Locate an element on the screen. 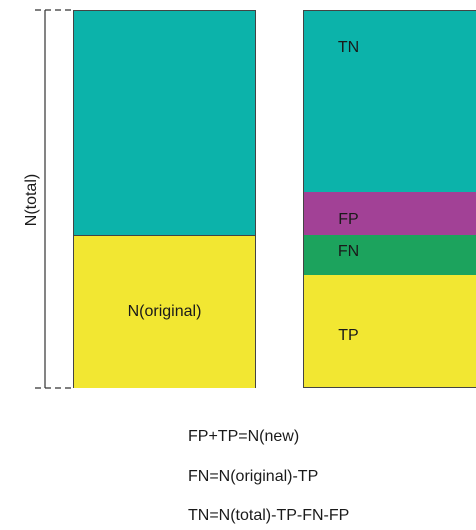 This screenshot has width=476, height=530. right-bar-fn-segment: FN is located at coordinates (390, 255).